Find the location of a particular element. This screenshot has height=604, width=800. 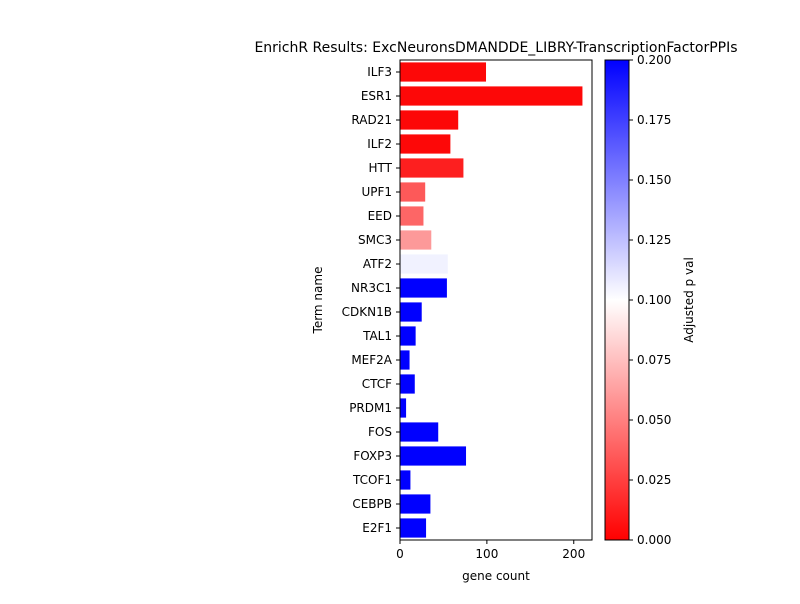

colorbar-label: Adjusted p val is located at coordinates (689, 300).